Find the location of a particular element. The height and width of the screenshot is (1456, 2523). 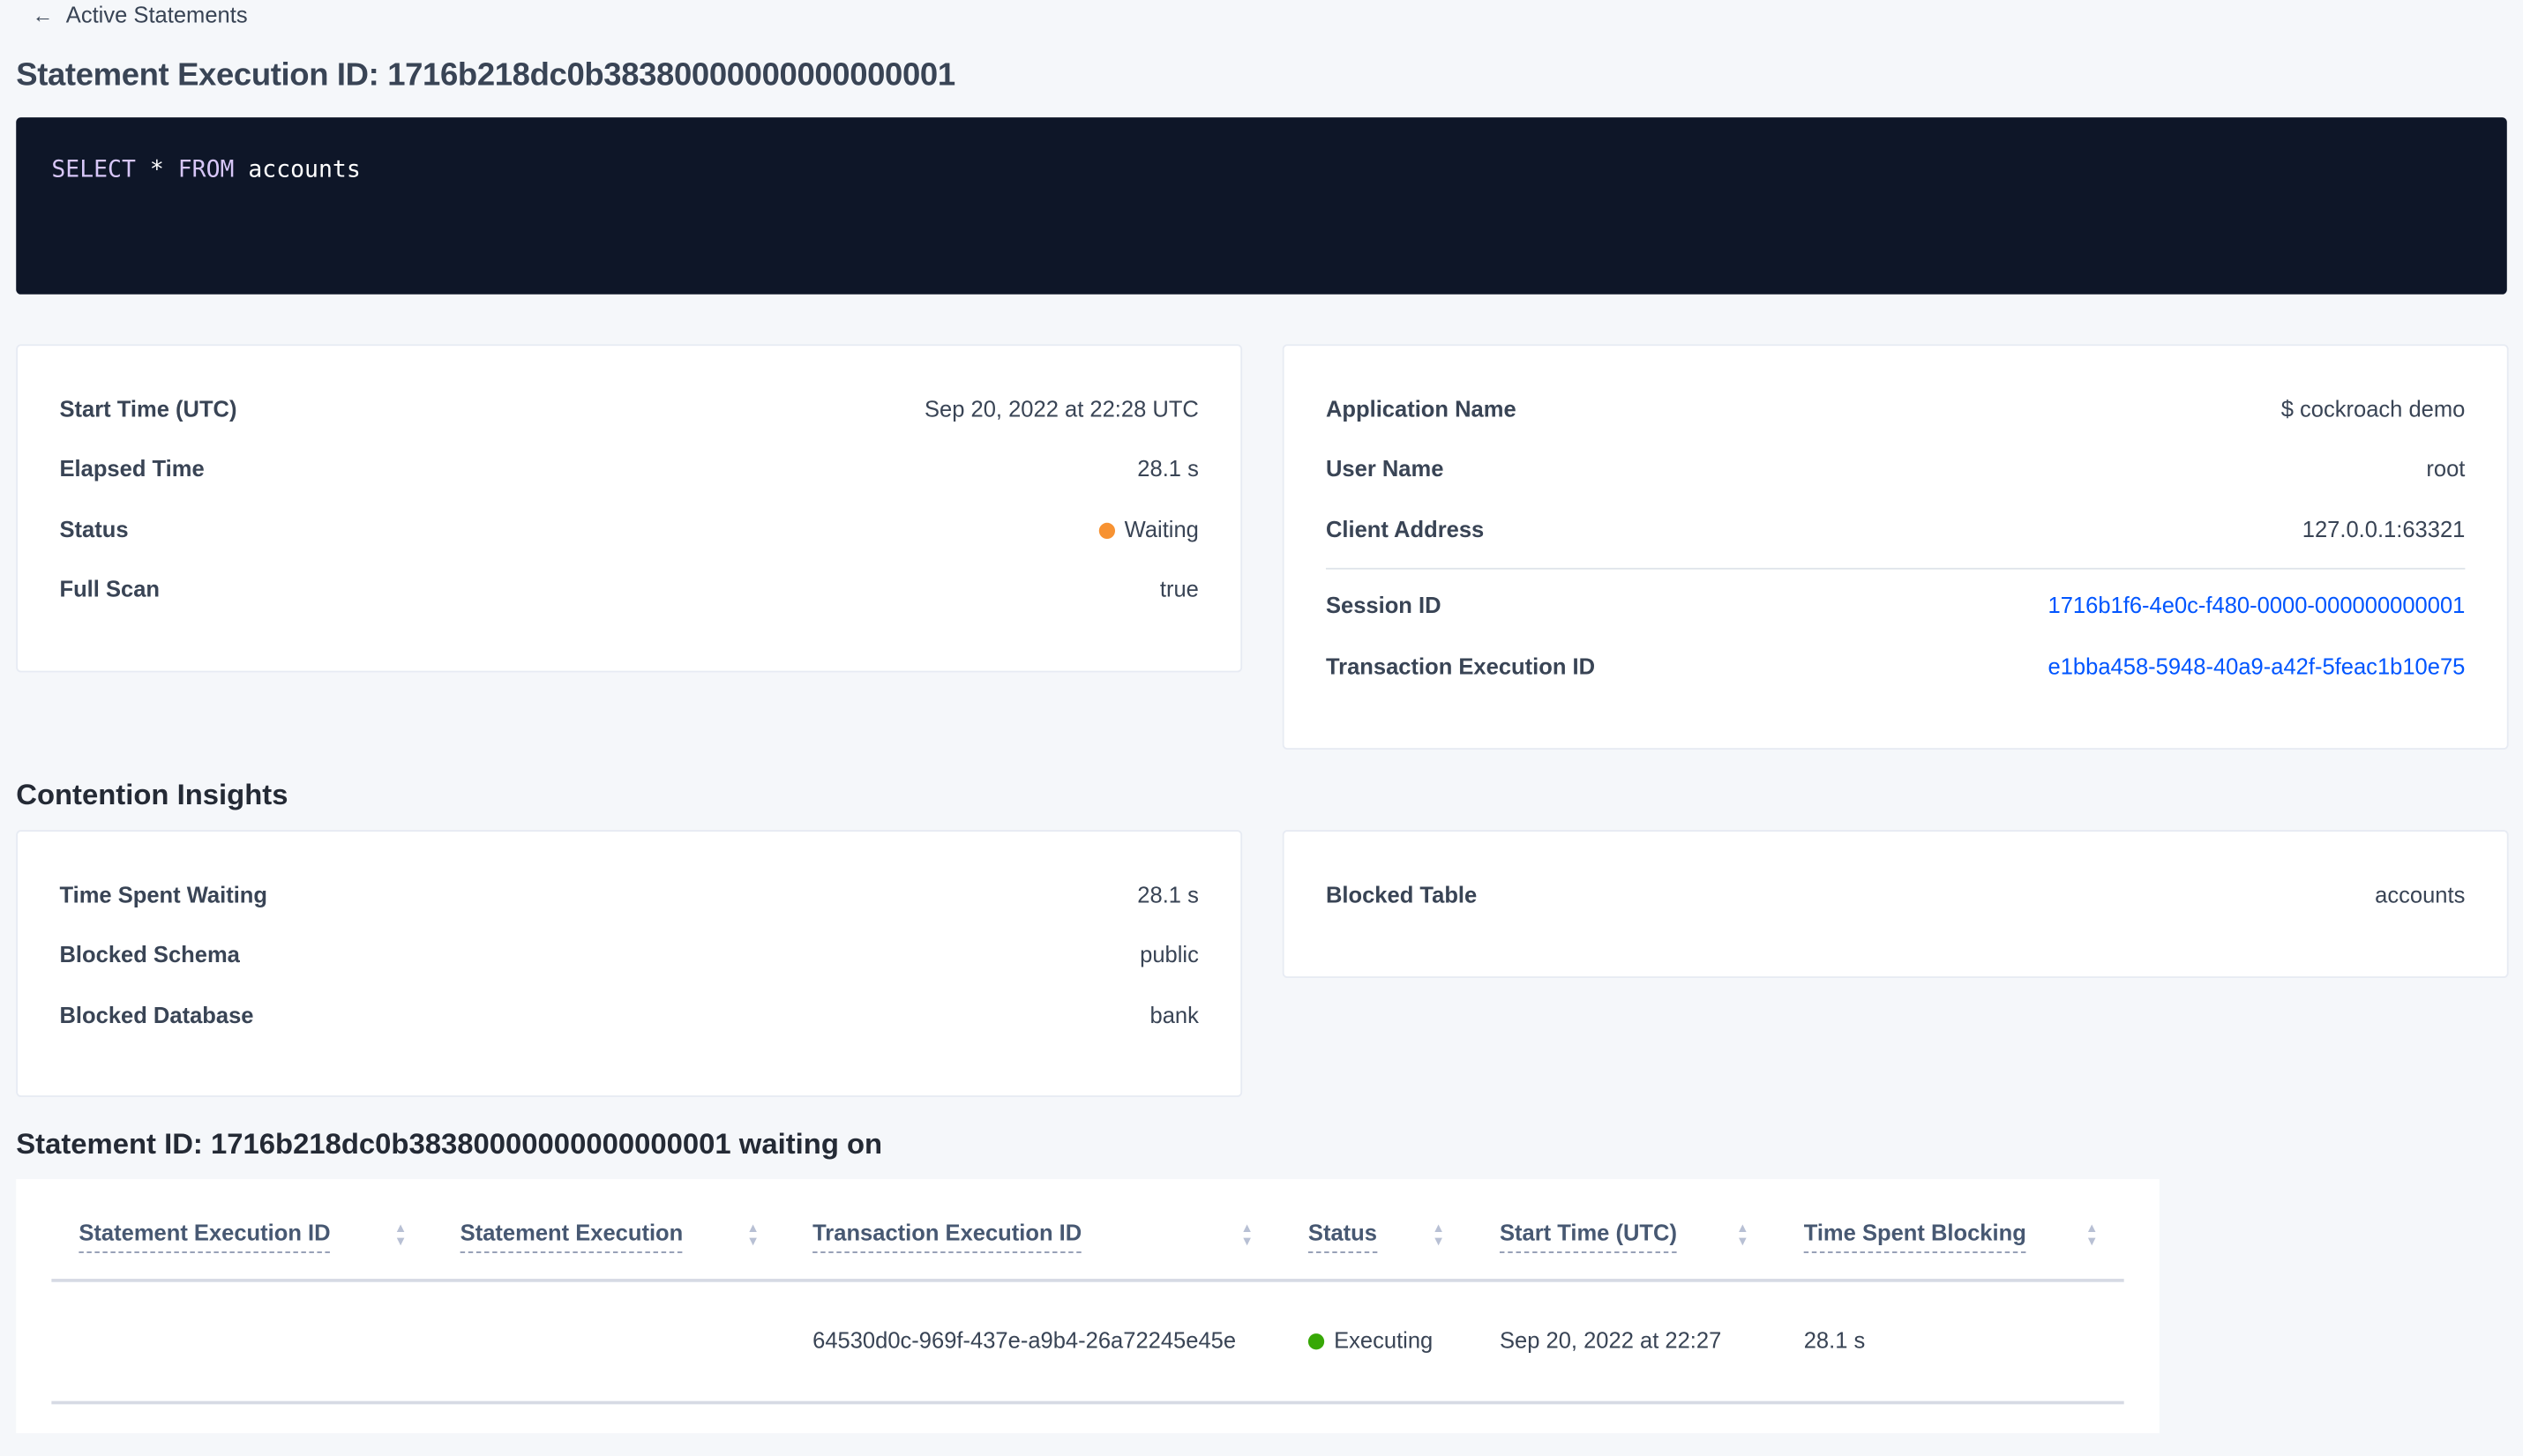

detail-label: Session ID is located at coordinates (1383, 605).